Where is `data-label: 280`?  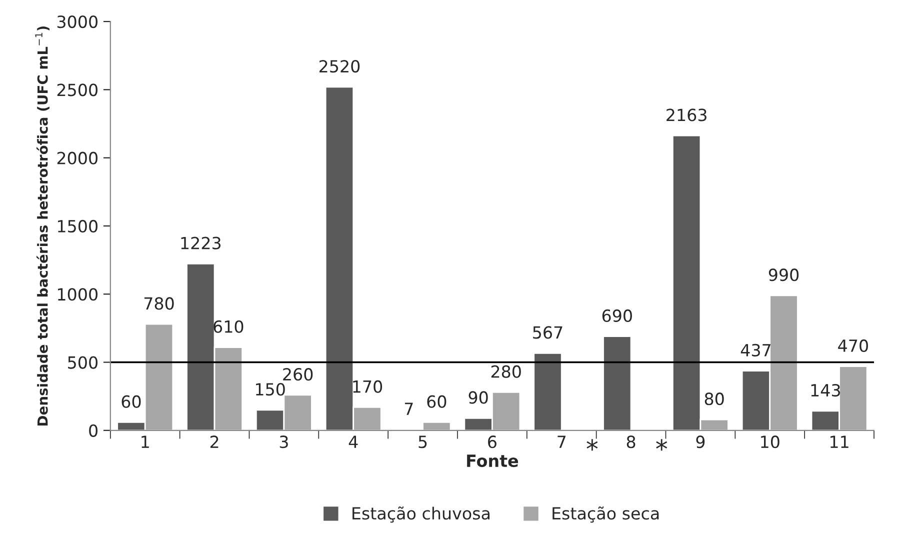
data-label: 280 is located at coordinates (506, 371).